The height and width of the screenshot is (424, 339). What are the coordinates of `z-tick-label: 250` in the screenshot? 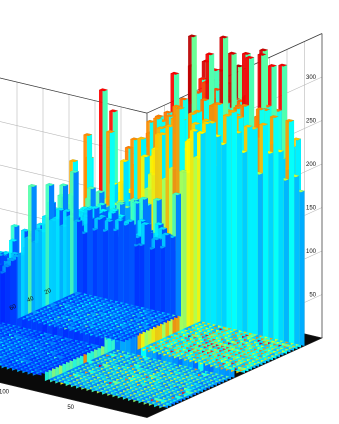 It's located at (311, 122).